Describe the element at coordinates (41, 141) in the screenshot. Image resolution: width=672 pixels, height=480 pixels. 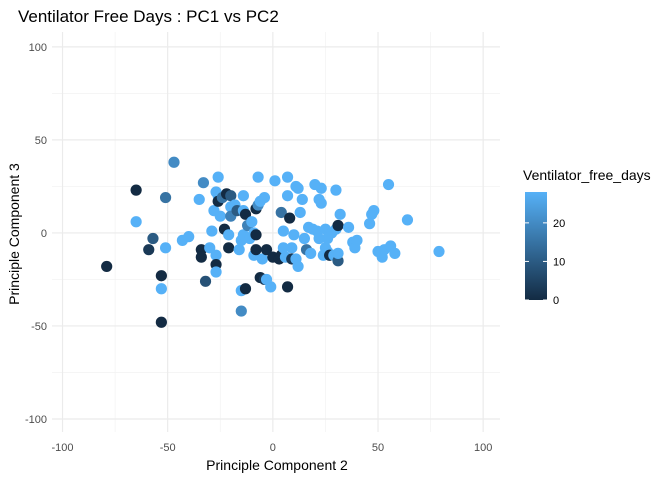
I see `y-tick-label: 50` at that location.